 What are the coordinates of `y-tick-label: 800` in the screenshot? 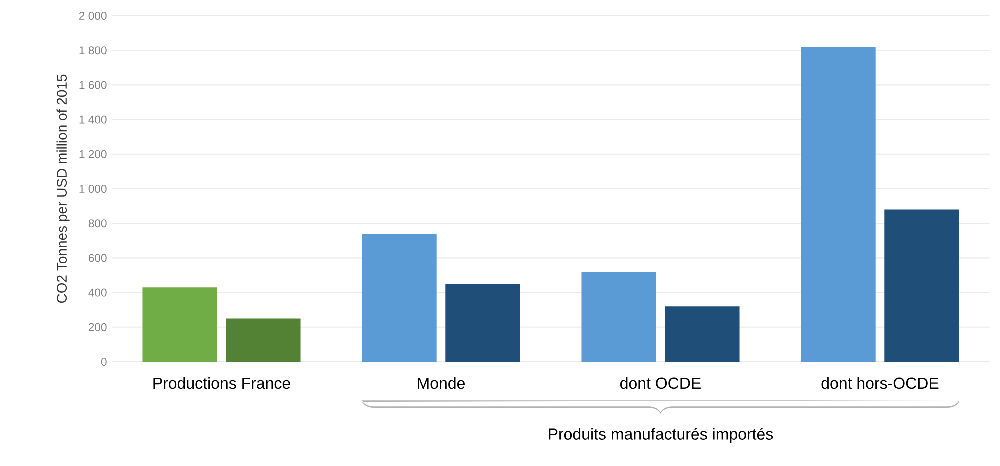 It's located at (97, 224).